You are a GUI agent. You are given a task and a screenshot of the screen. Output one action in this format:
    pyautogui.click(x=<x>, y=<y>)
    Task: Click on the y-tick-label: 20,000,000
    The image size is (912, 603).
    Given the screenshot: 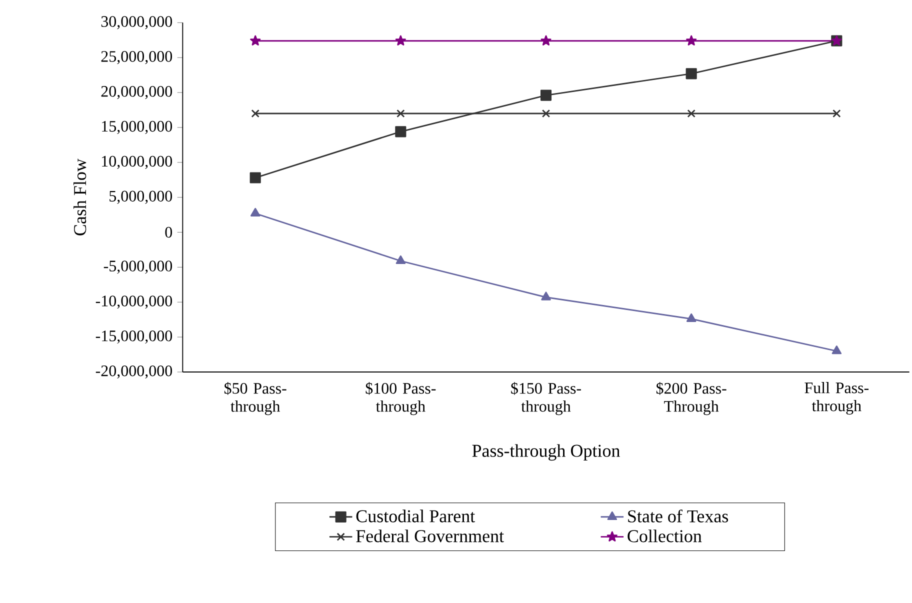 What is the action you would take?
    pyautogui.click(x=136, y=93)
    